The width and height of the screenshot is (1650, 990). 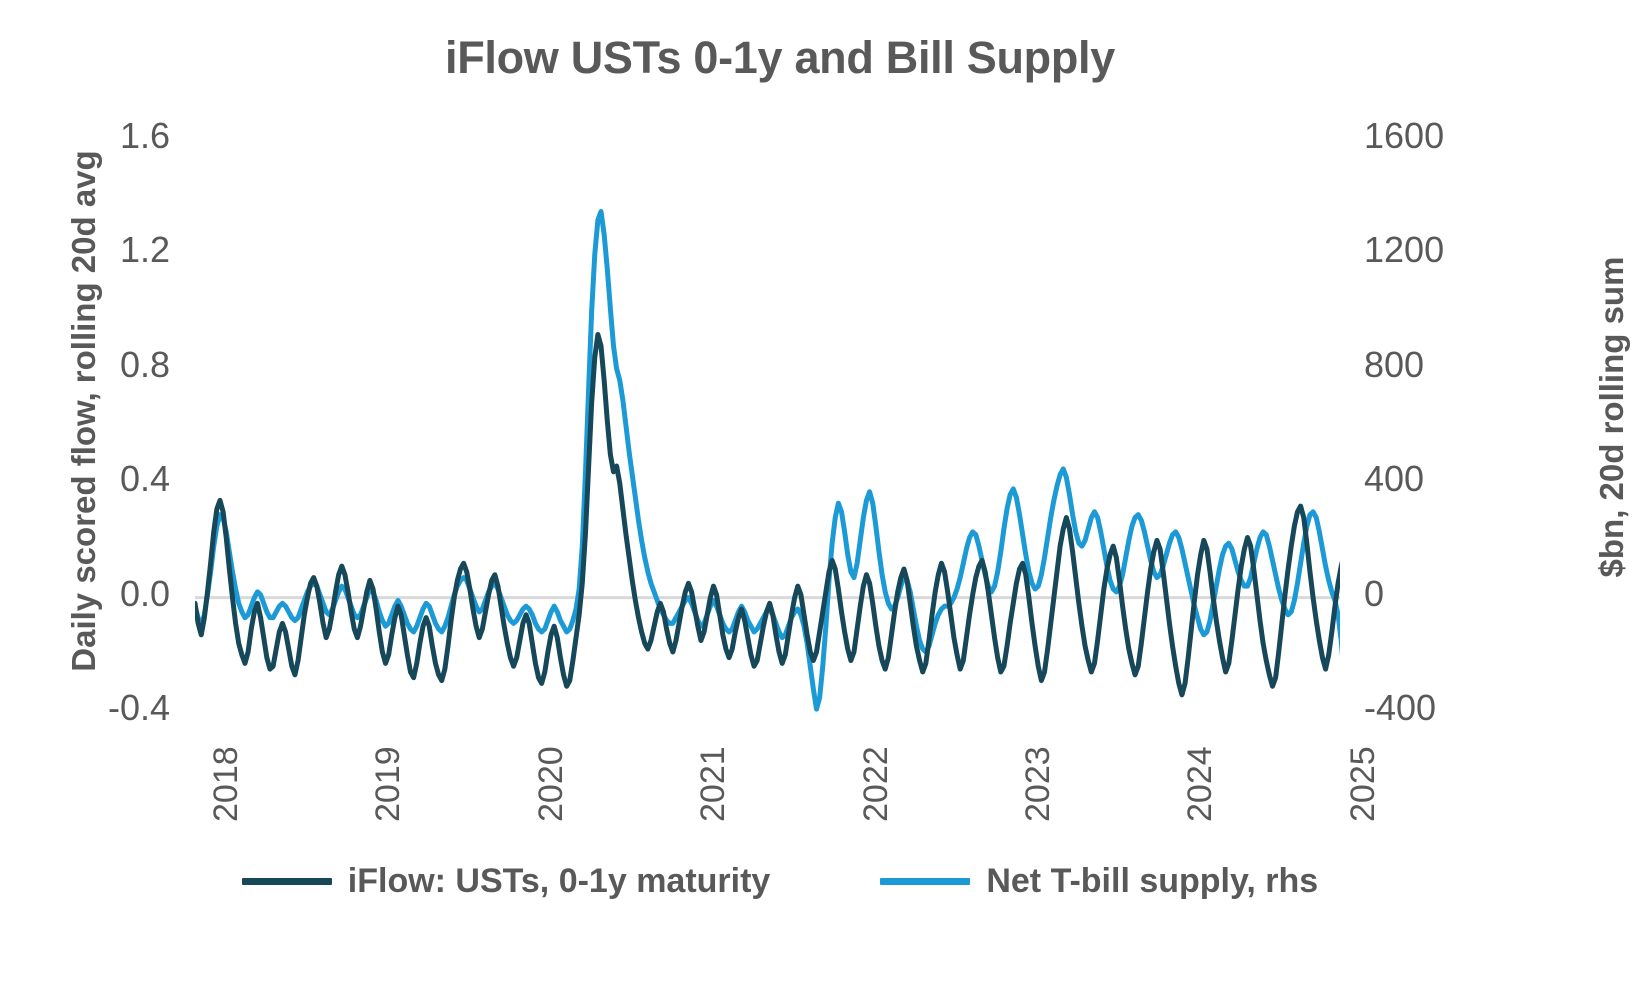 I want to click on legend-item-0: iFlow: USTs, 0-1y maturity, so click(x=506, y=881).